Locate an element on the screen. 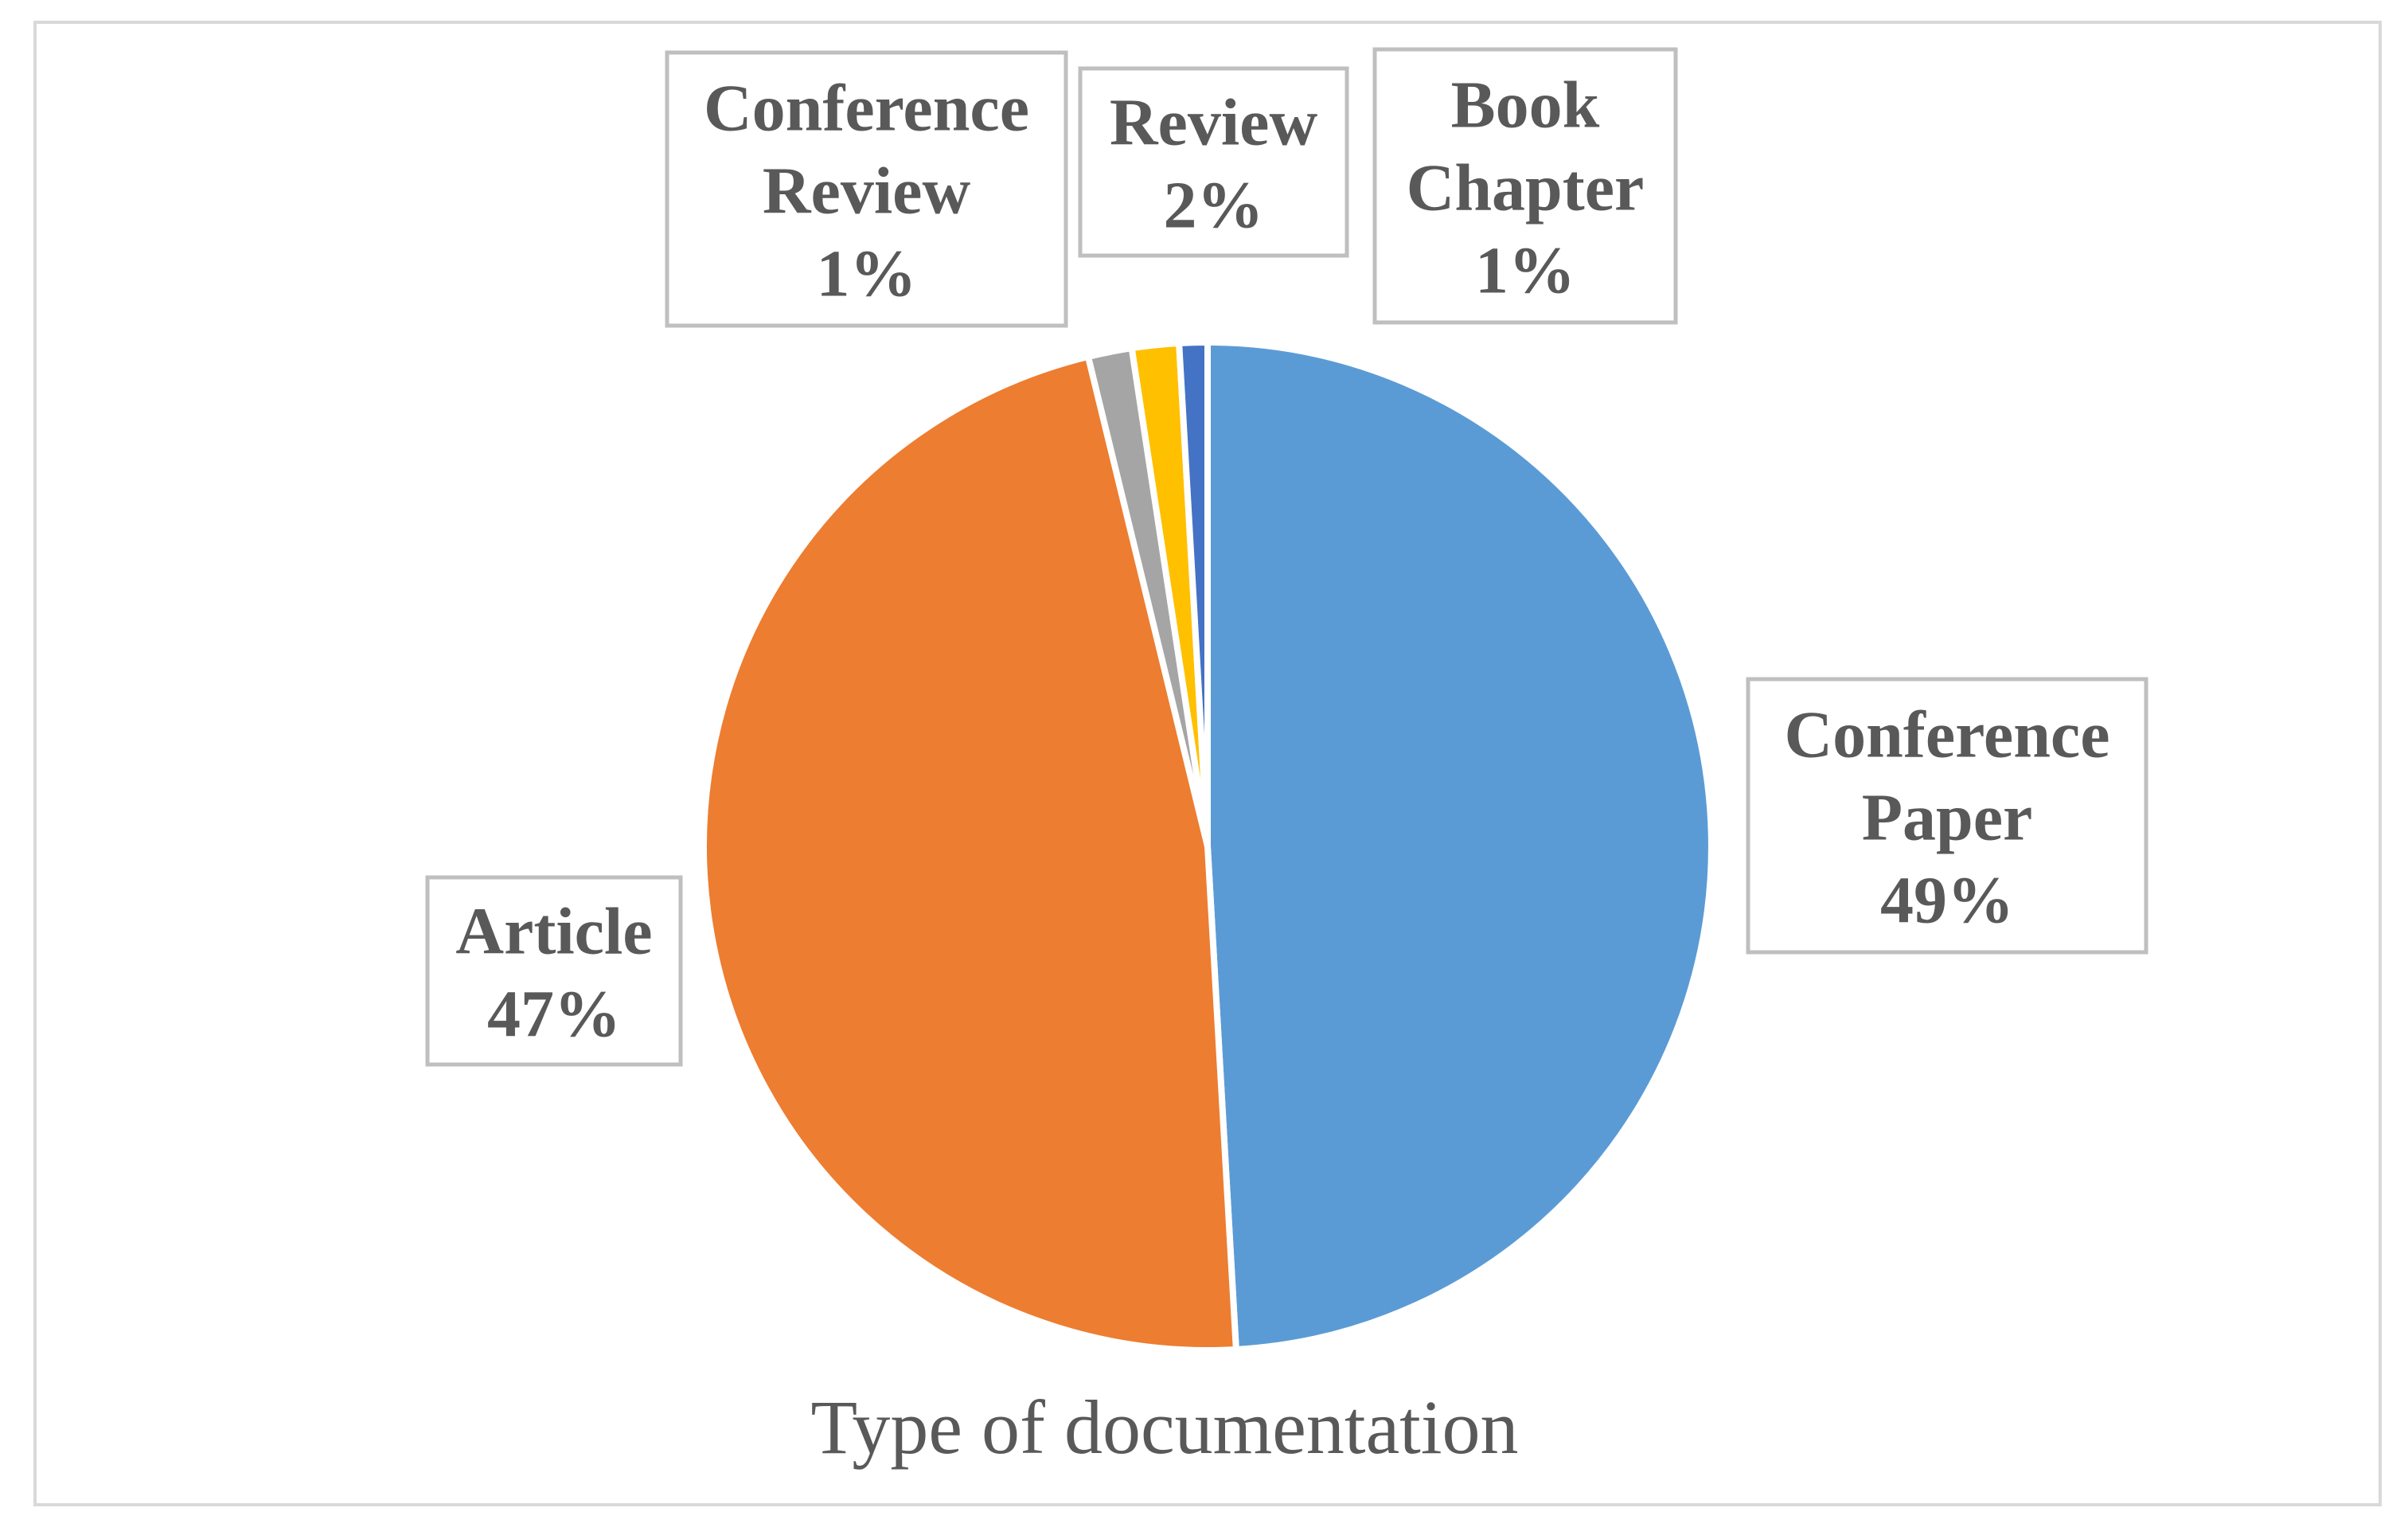 The image size is (2408, 1539). chart-title: Type of documentation is located at coordinates (1164, 1427).